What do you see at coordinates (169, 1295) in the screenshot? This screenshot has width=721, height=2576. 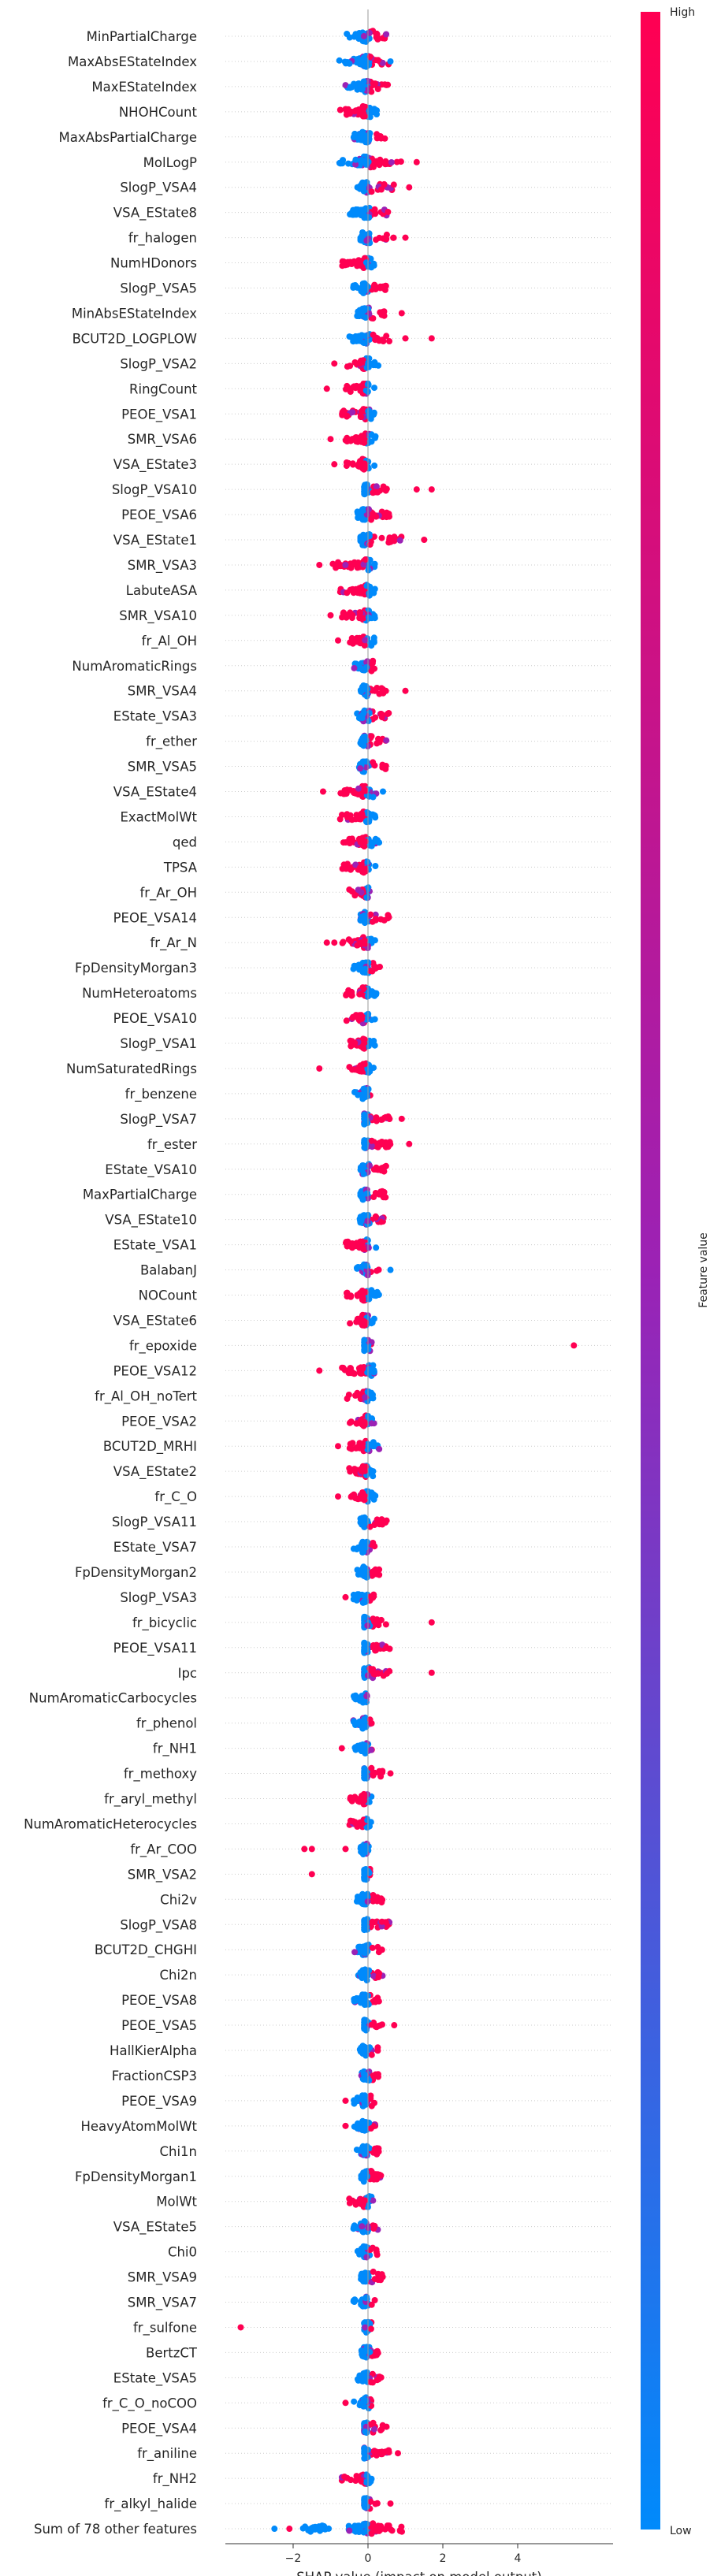 I see `feature-label: NOCount` at bounding box center [169, 1295].